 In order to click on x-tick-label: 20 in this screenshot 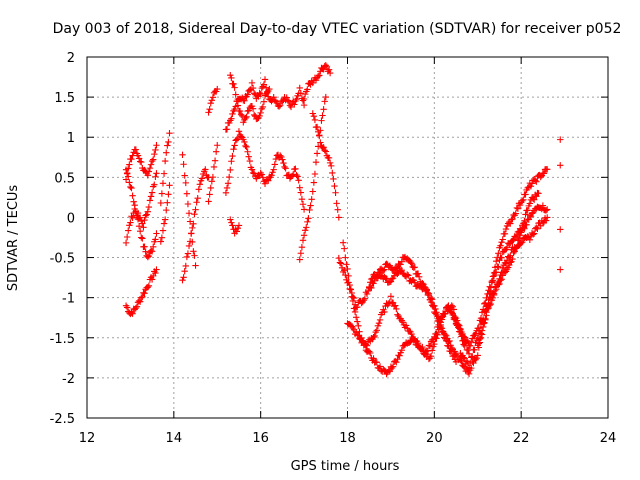, I will do `click(434, 438)`.